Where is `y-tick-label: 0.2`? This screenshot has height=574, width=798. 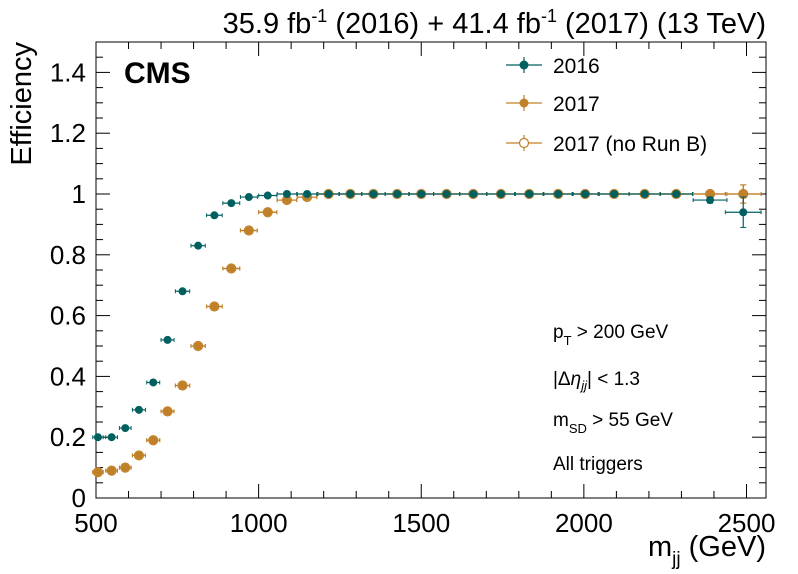 y-tick-label: 0.2 is located at coordinates (68, 437).